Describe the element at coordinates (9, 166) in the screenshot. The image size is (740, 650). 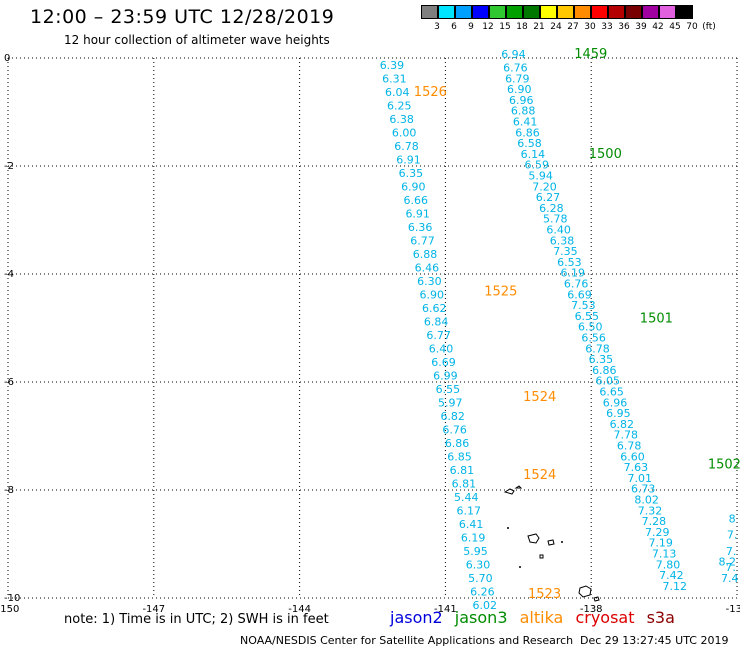
I see `y-tick-label: -2` at that location.